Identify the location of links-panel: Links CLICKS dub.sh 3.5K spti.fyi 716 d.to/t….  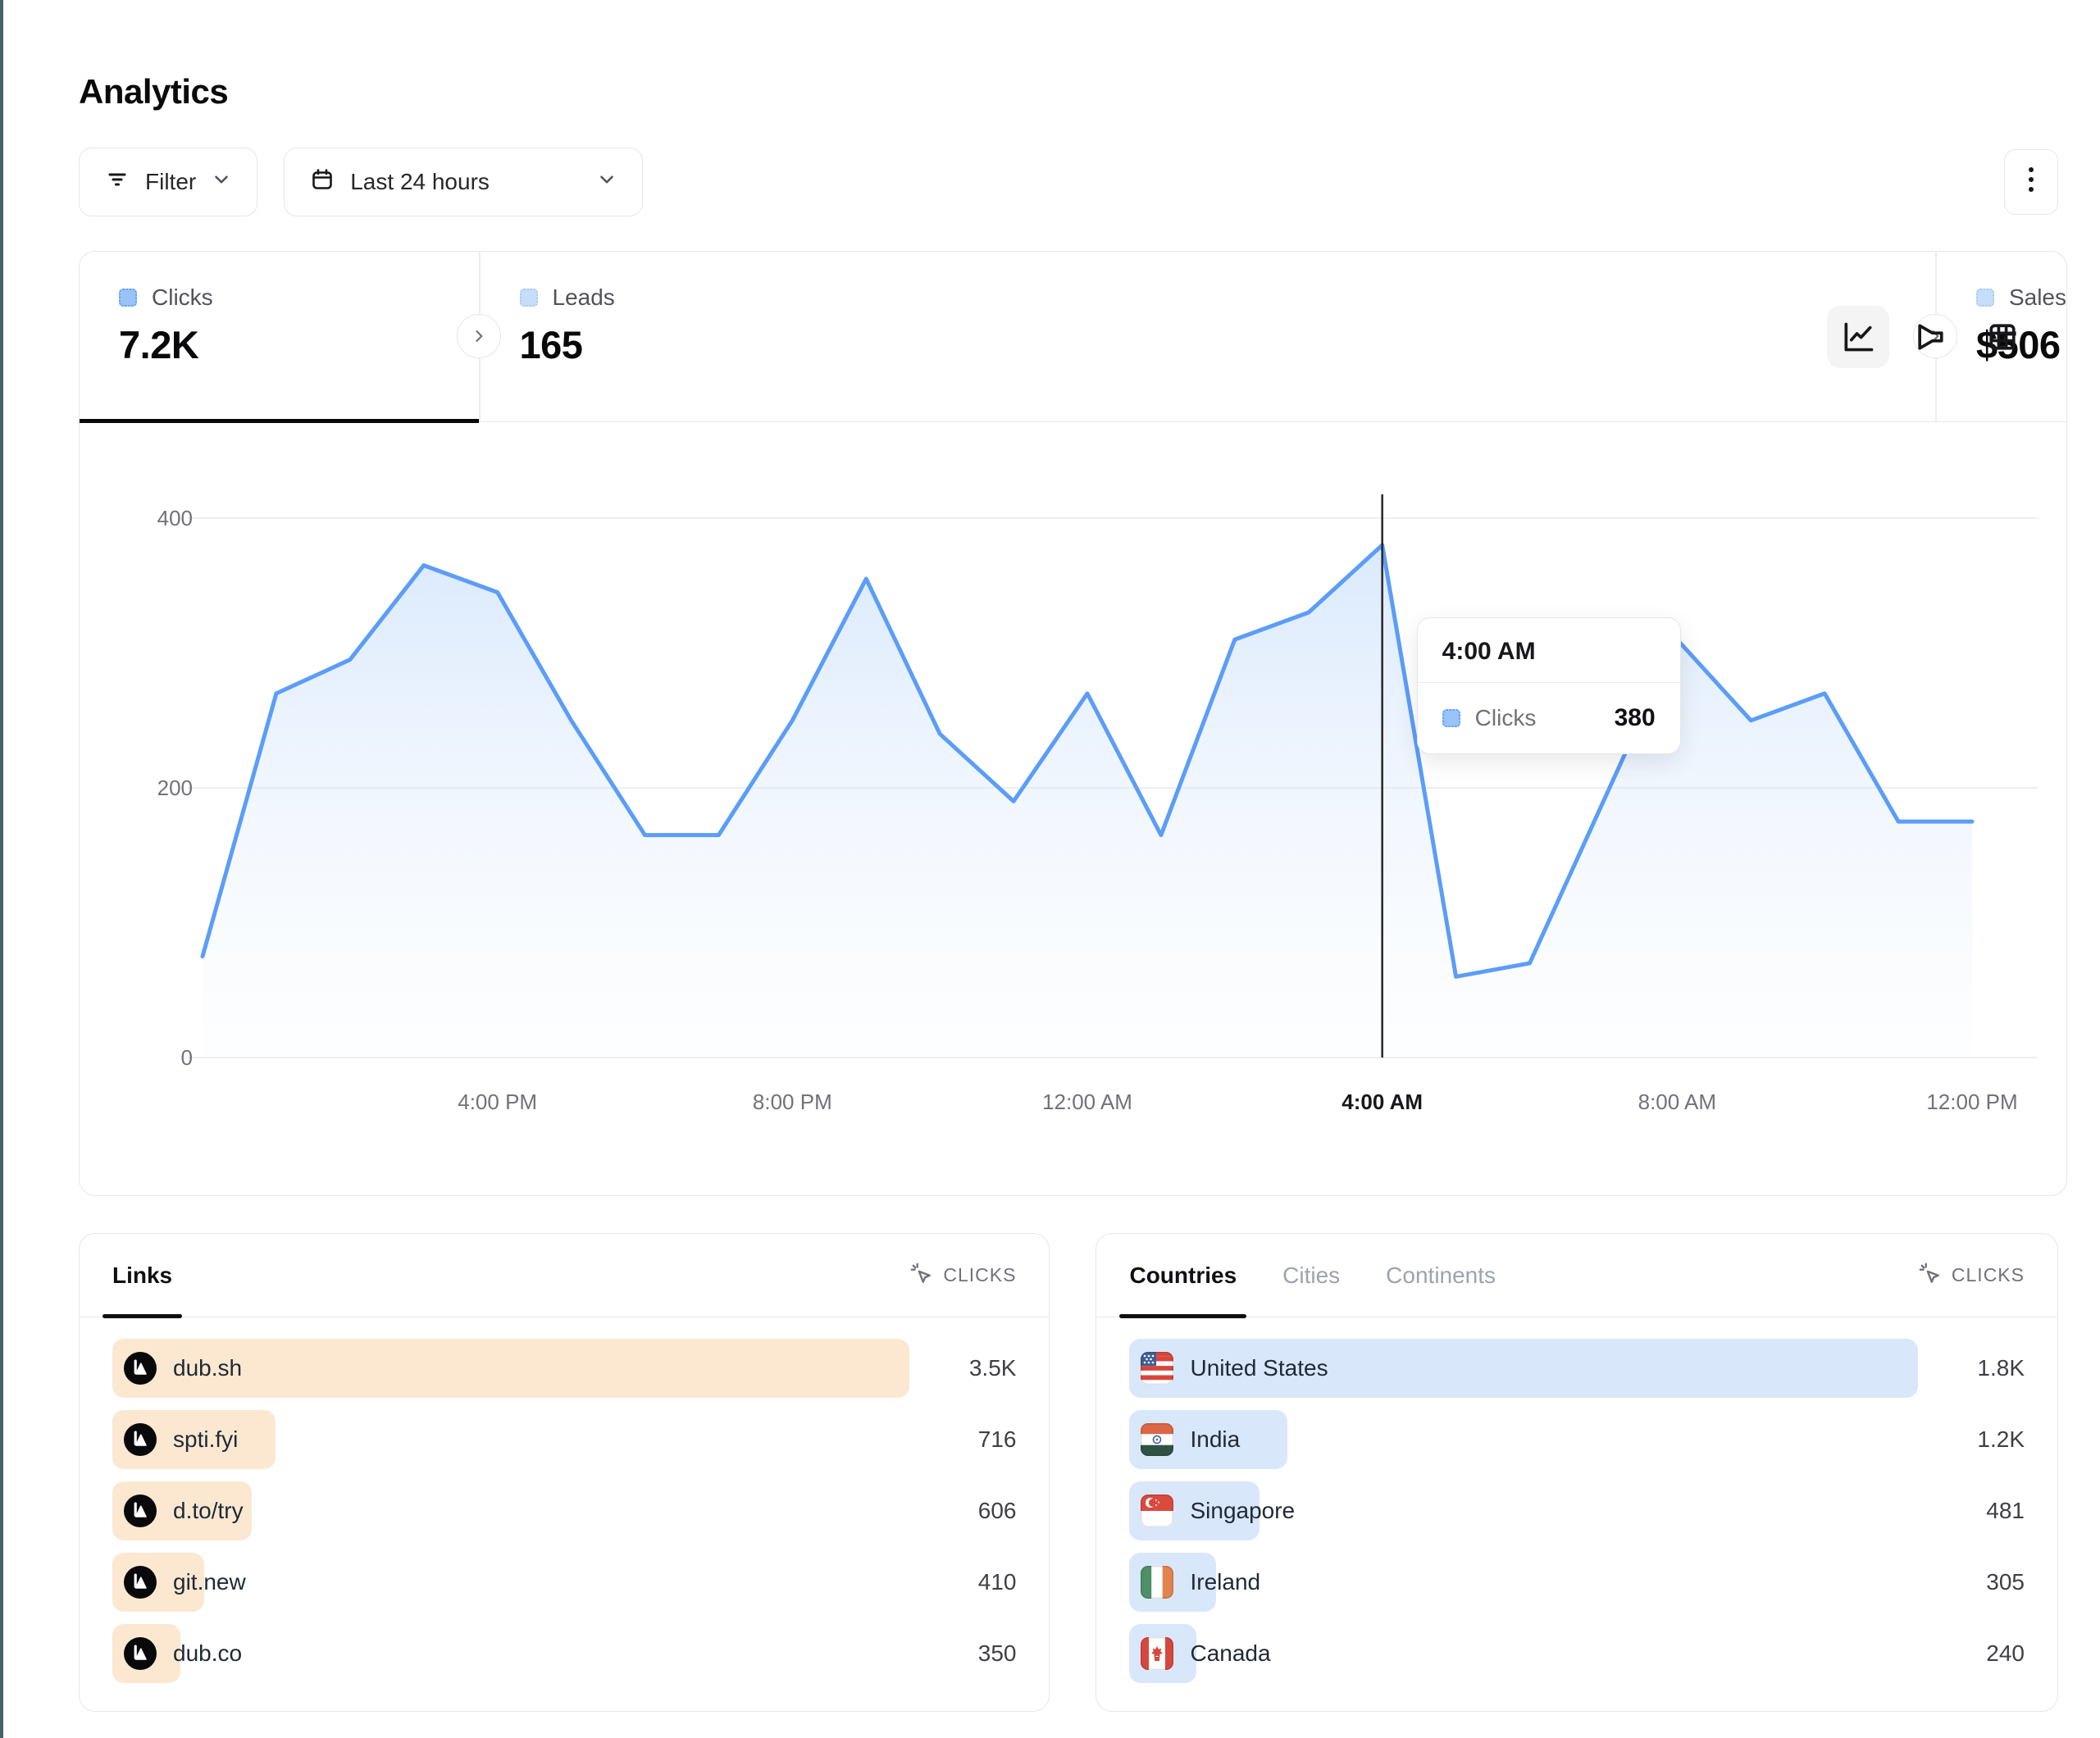
(564, 1472).